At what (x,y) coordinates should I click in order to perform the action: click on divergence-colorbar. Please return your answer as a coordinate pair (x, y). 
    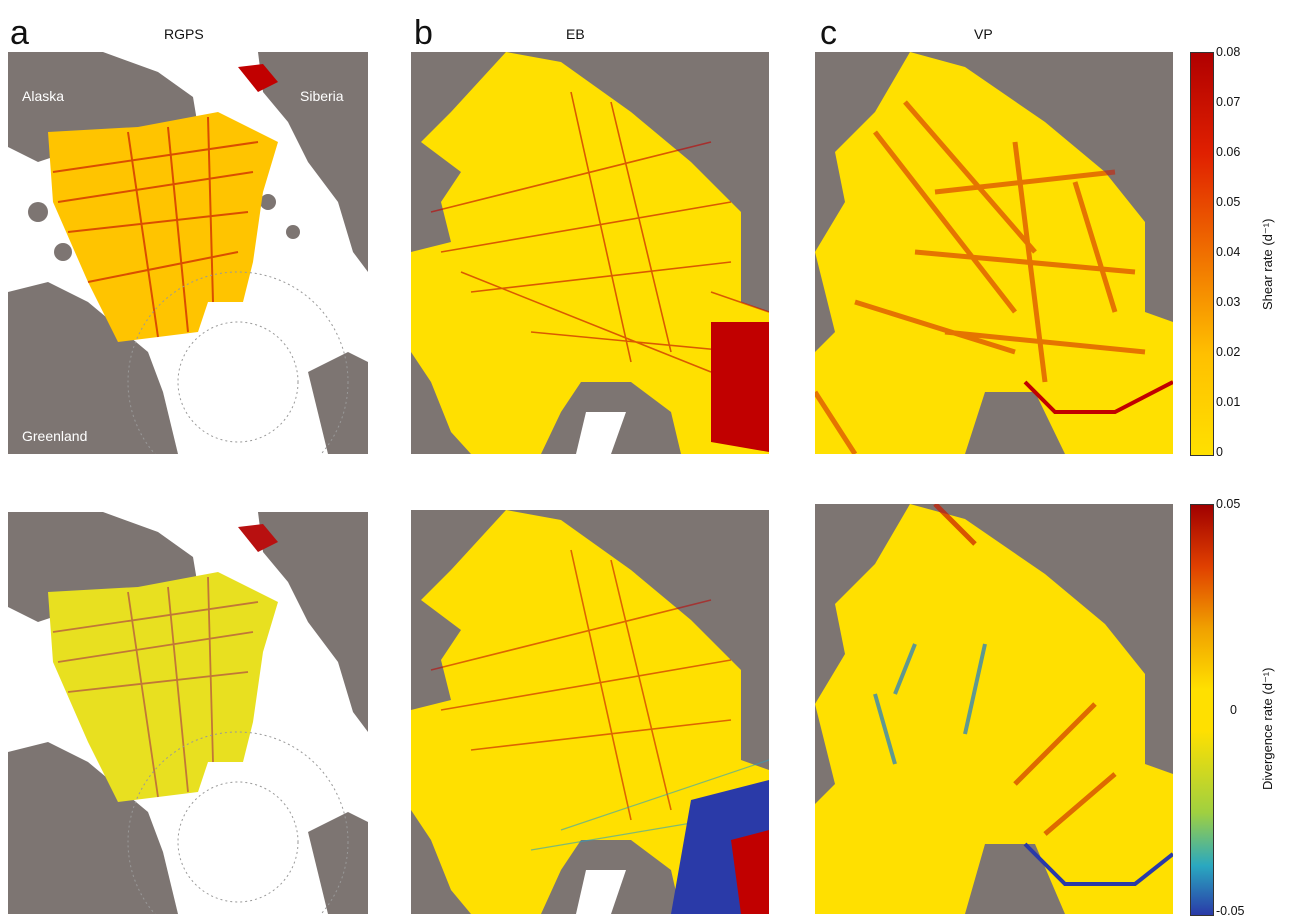
    Looking at the image, I should click on (1202, 710).